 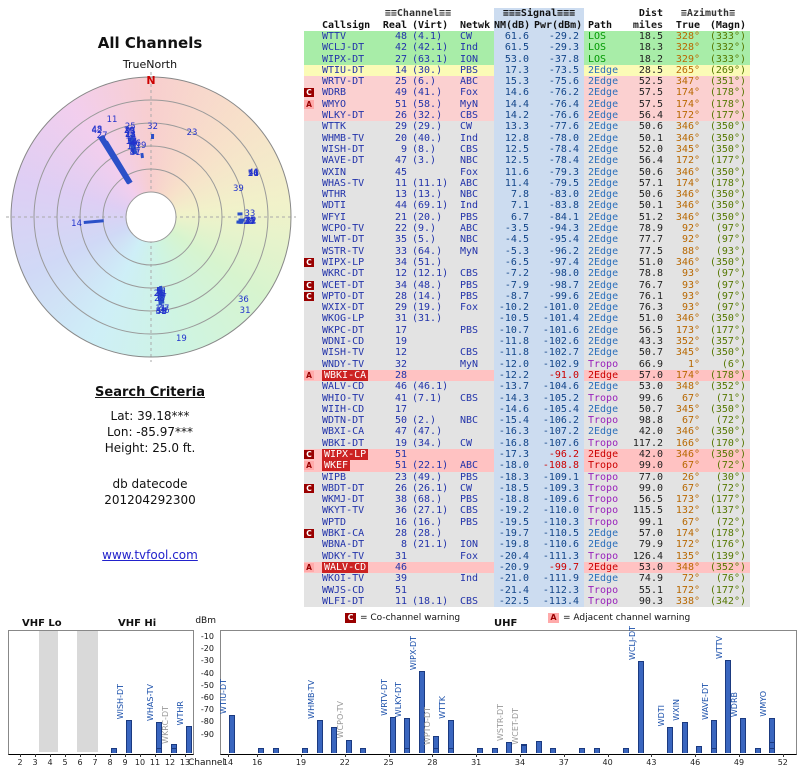 What do you see at coordinates (334, 477) in the screenshot?
I see `callsign-cell: WIPB` at bounding box center [334, 477].